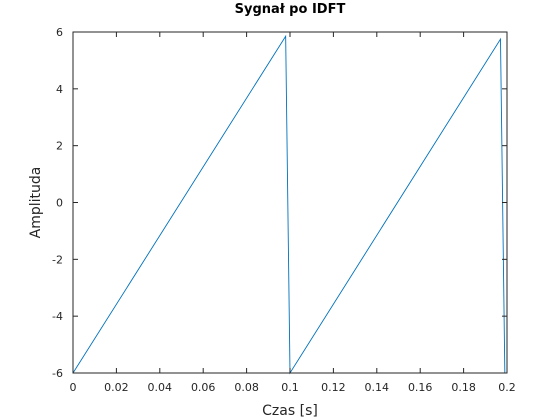 The height and width of the screenshot is (420, 560). I want to click on x-tick-label: 0.04, so click(160, 387).